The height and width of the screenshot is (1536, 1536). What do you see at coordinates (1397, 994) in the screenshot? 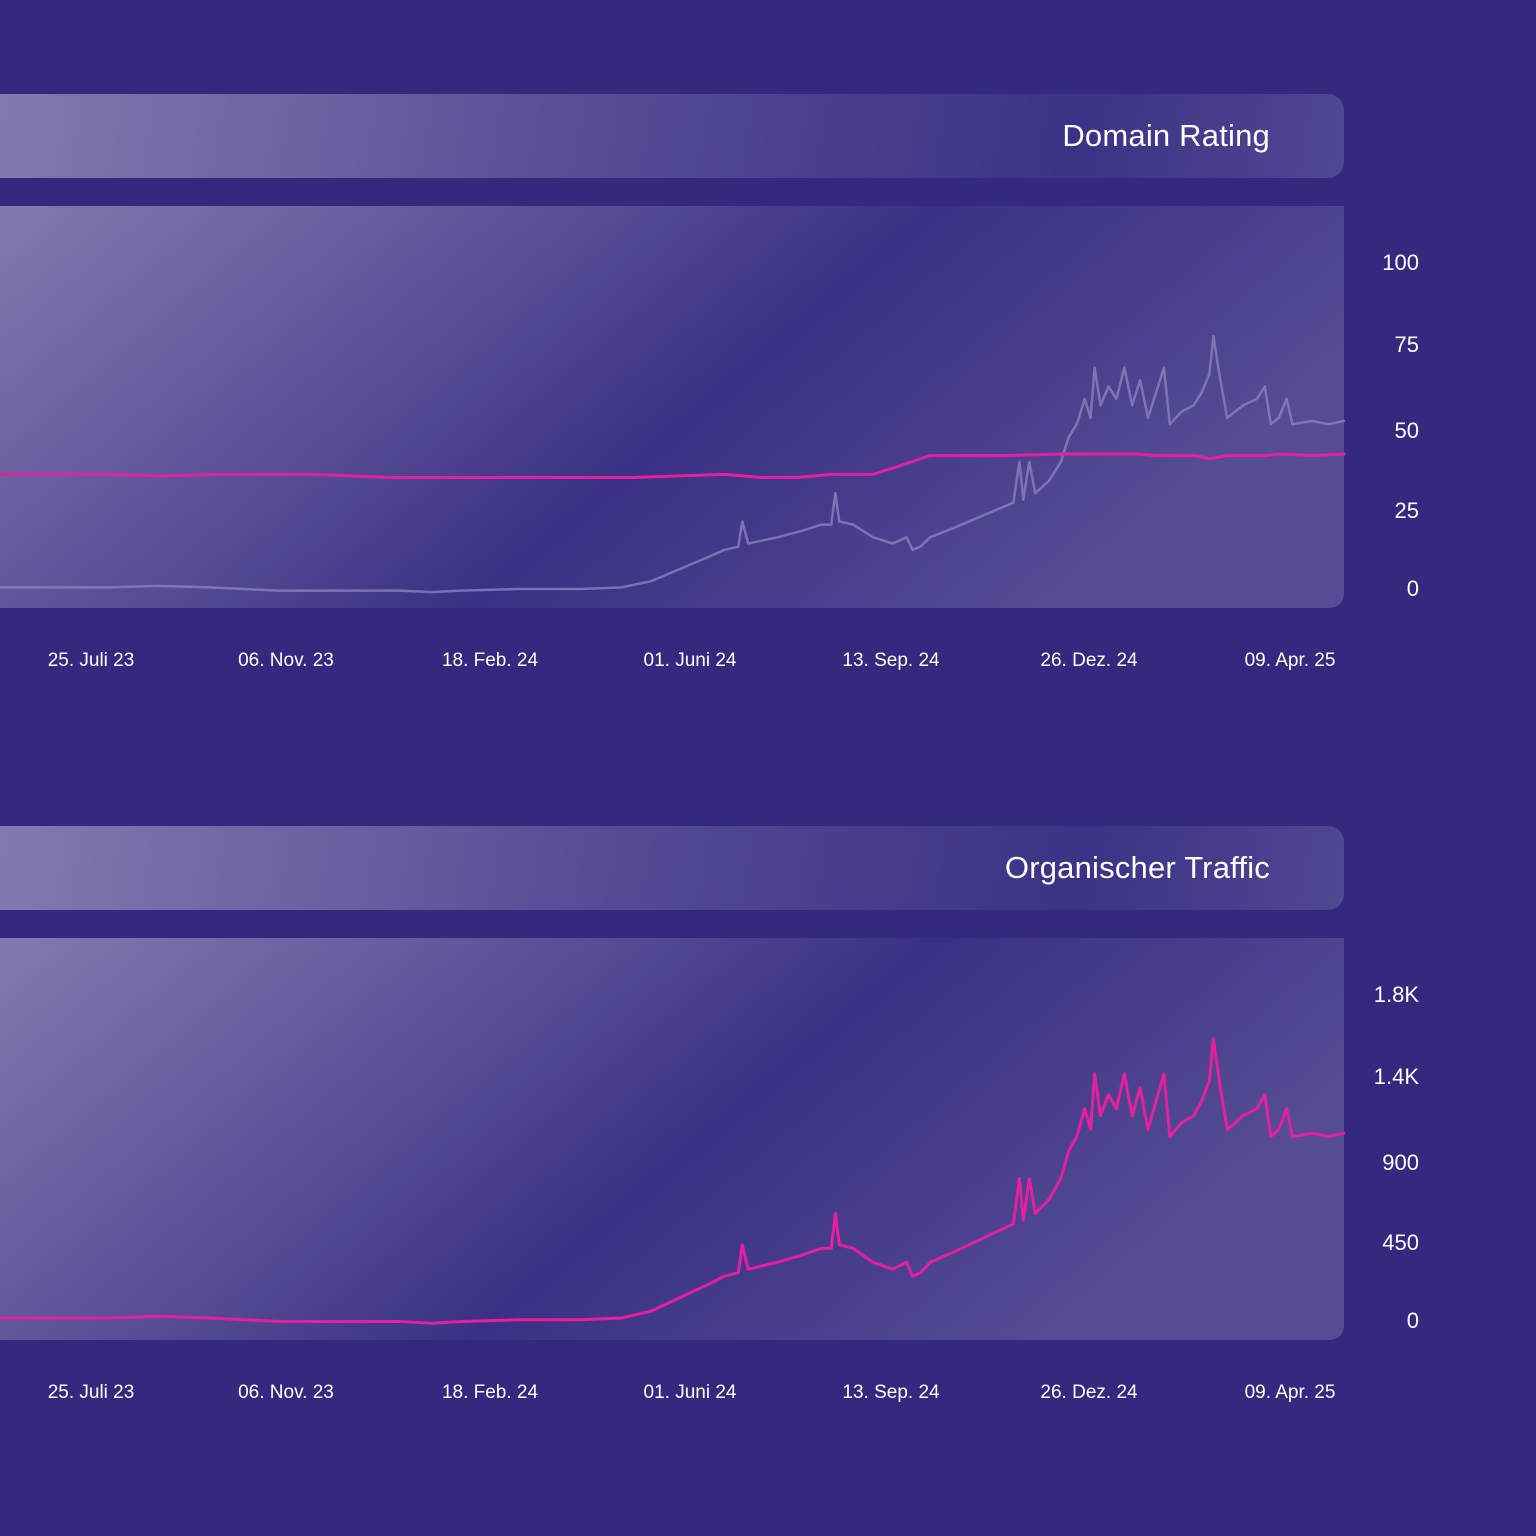
I see `y-tick-label: 1.8K` at bounding box center [1397, 994].